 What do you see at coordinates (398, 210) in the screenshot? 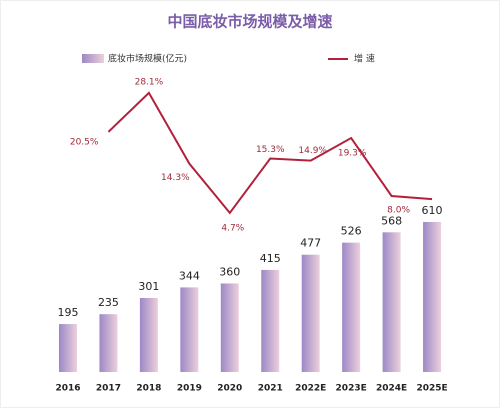
I see `growth-label: 8.0%` at bounding box center [398, 210].